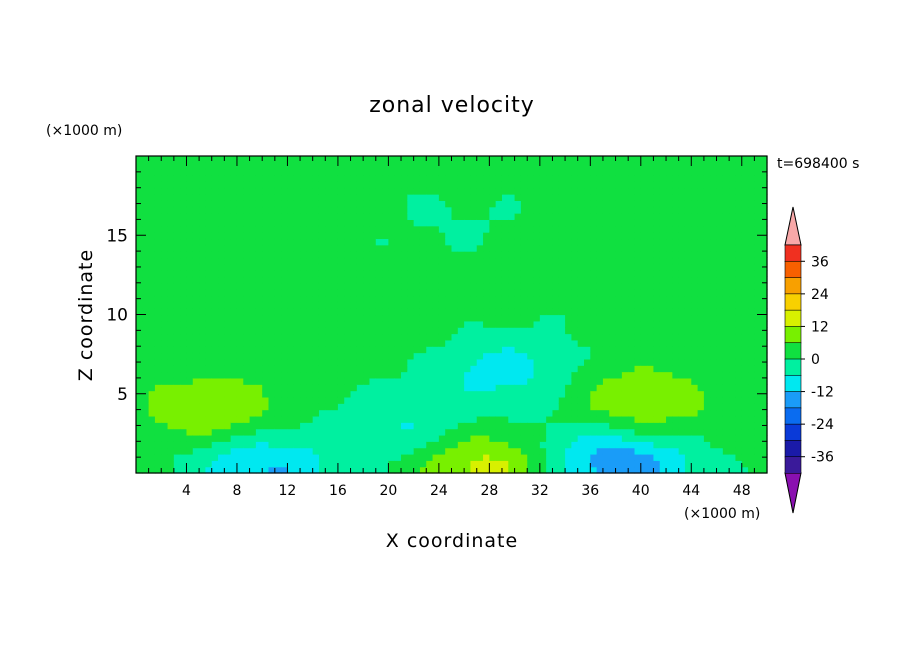  What do you see at coordinates (590, 491) in the screenshot?
I see `x-tick-label: 36` at bounding box center [590, 491].